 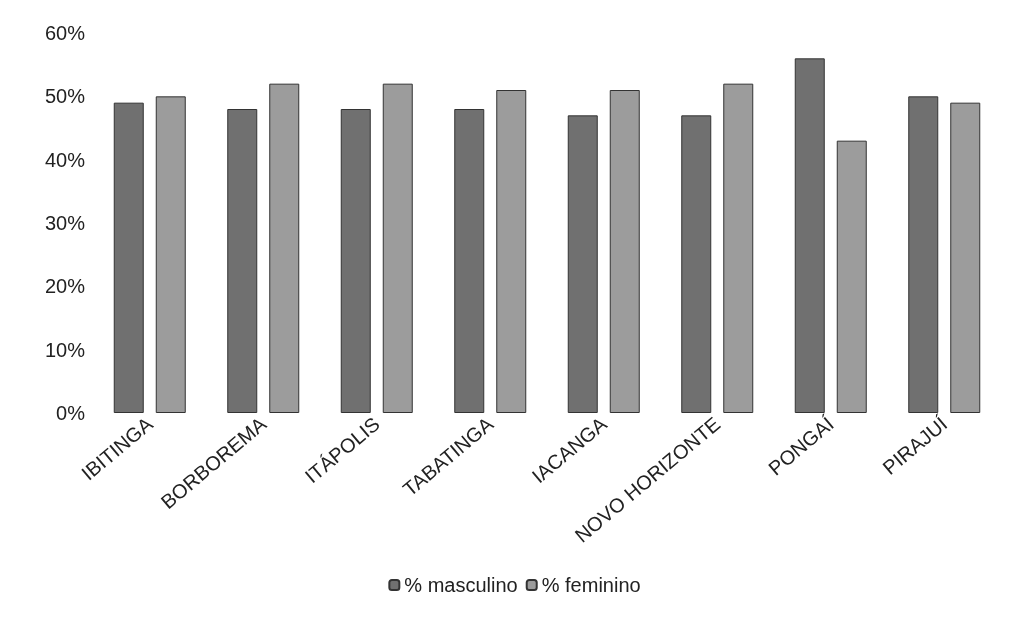 I want to click on legend-label: % masculino, so click(x=461, y=585).